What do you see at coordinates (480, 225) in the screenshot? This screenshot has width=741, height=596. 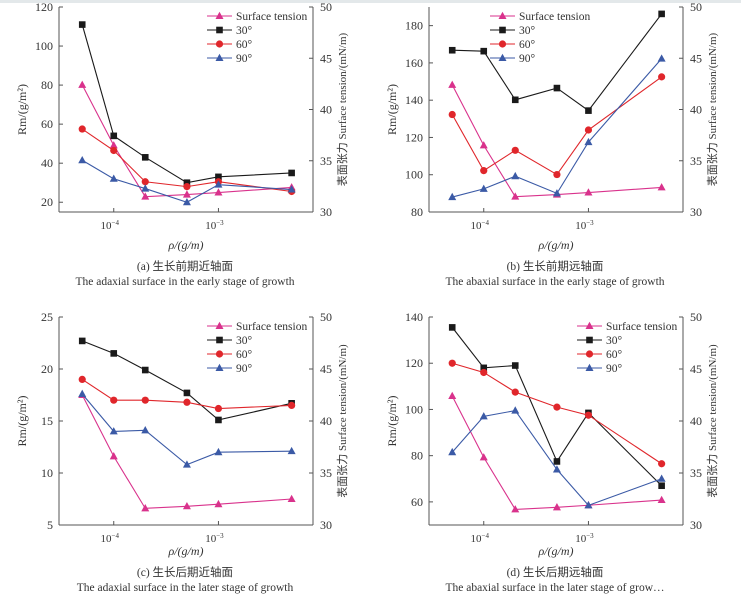 I see `x-tick-label: 10⁻⁴` at bounding box center [480, 225].